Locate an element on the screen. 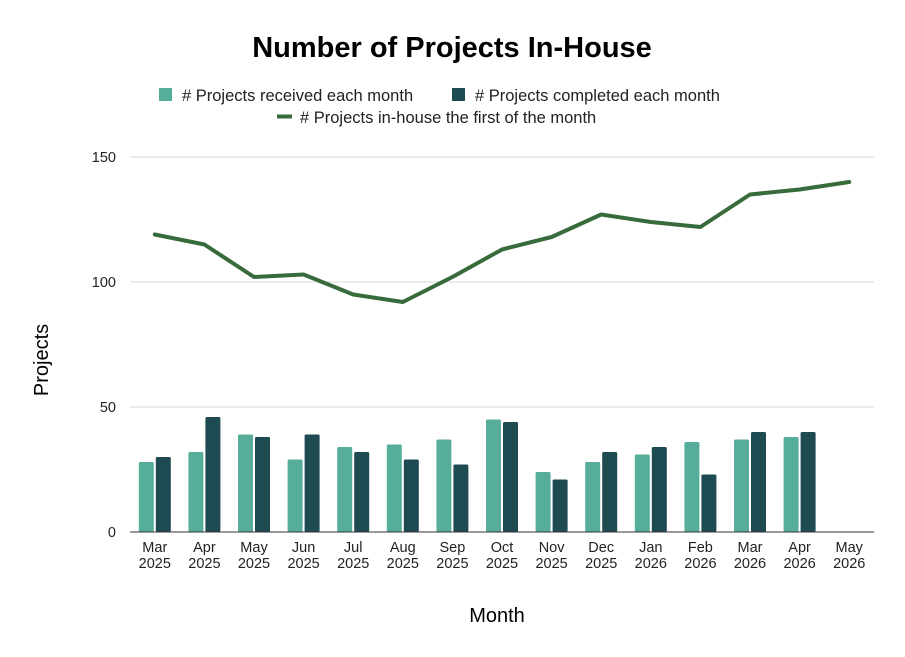 This screenshot has height=657, width=905. x-tick-label: Aug 2025 is located at coordinates (403, 556).